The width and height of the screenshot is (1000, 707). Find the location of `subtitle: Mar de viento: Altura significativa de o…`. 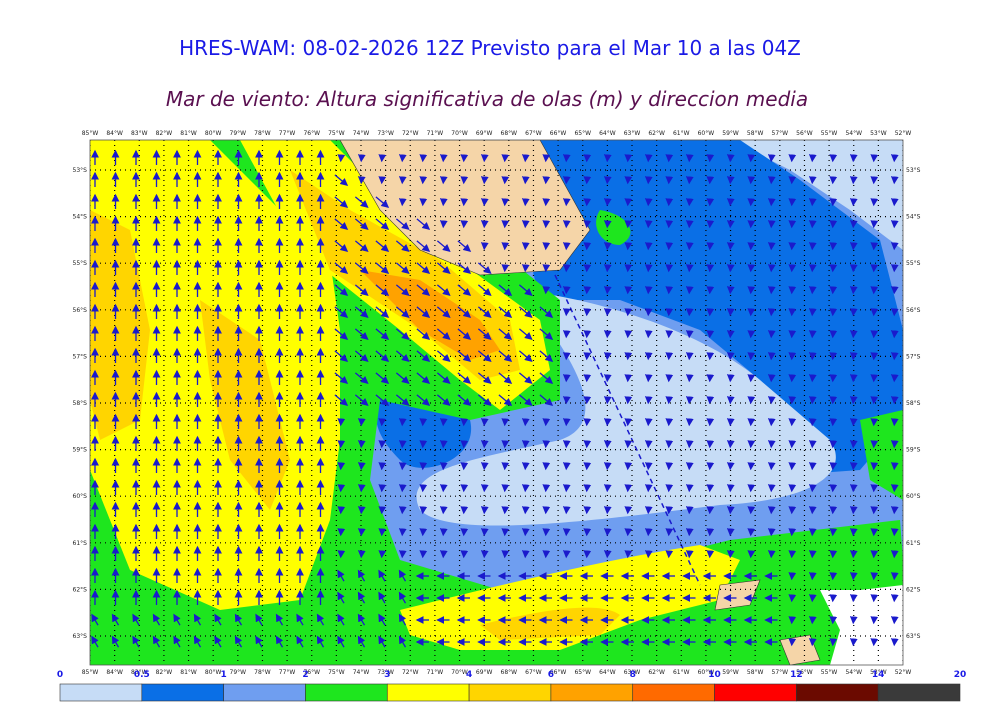

subtitle: Mar de viento: Altura significativa de o… is located at coordinates (487, 99).